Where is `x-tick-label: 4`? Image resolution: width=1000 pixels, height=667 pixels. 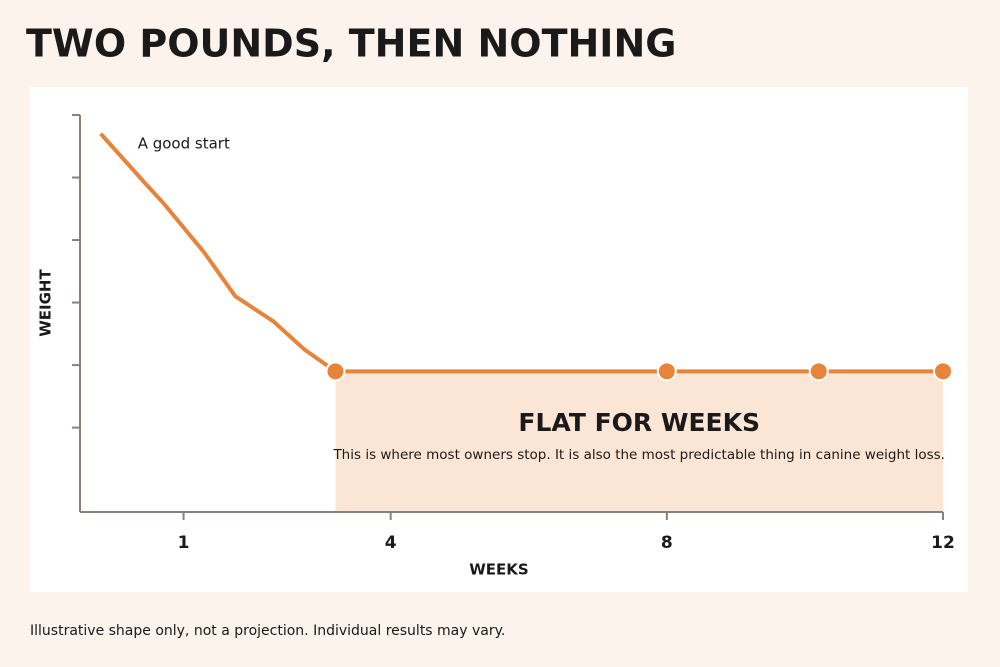
x-tick-label: 4 is located at coordinates (391, 543).